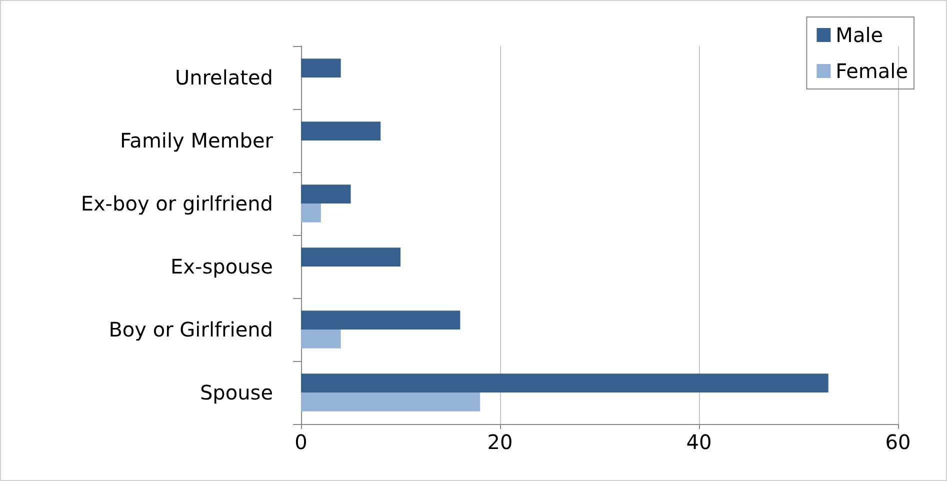 This screenshot has height=481, width=947. What do you see at coordinates (301, 442) in the screenshot?
I see `x-tick-label: 0` at bounding box center [301, 442].